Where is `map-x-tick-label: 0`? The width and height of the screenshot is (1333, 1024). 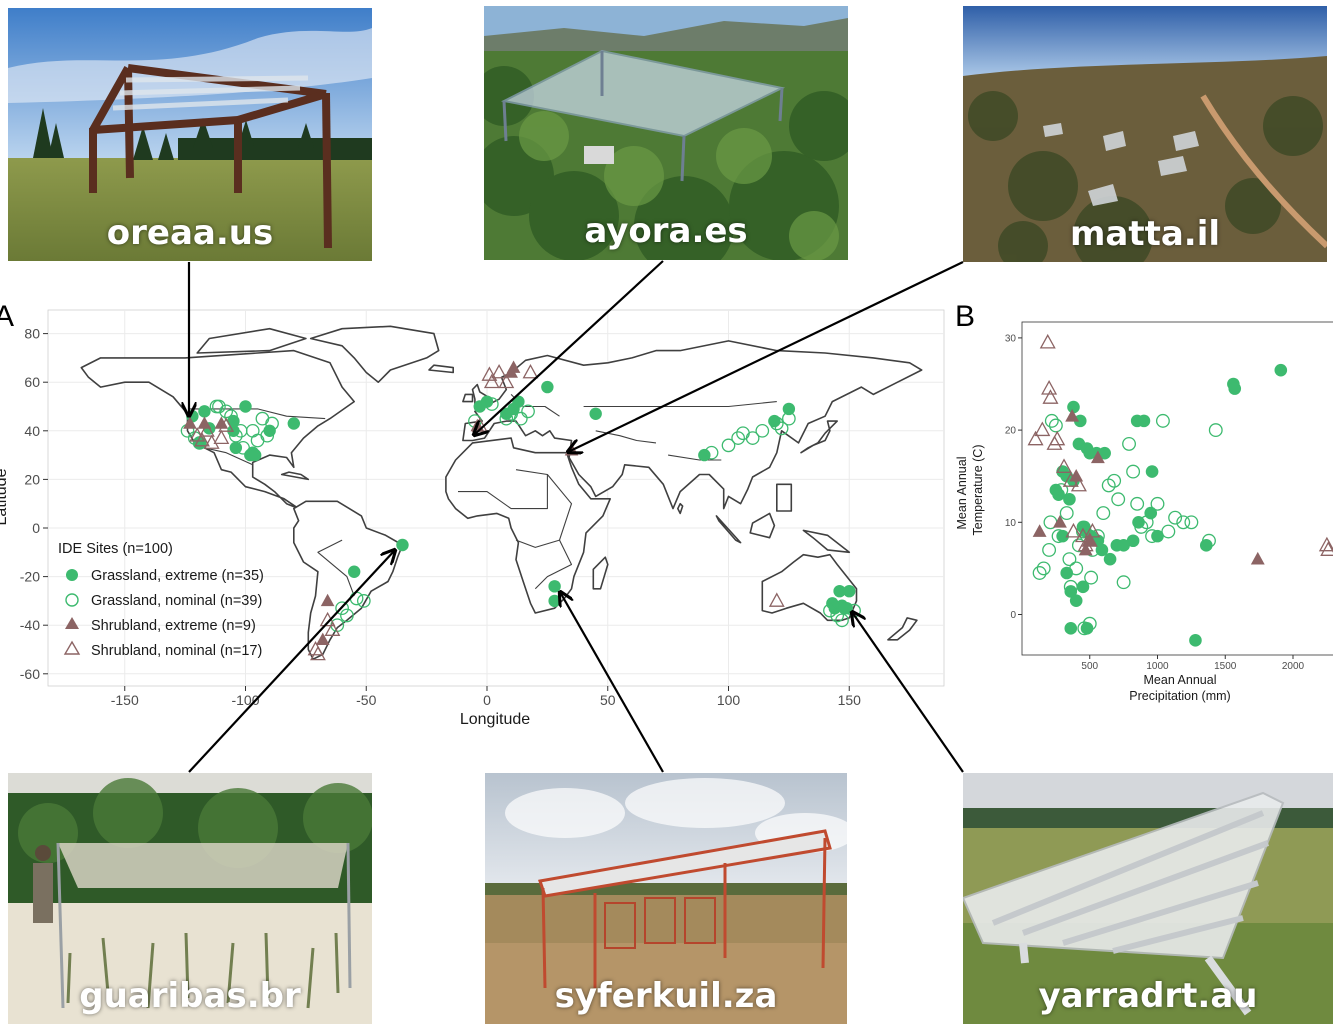 map-x-tick-label: 0 is located at coordinates (487, 700).